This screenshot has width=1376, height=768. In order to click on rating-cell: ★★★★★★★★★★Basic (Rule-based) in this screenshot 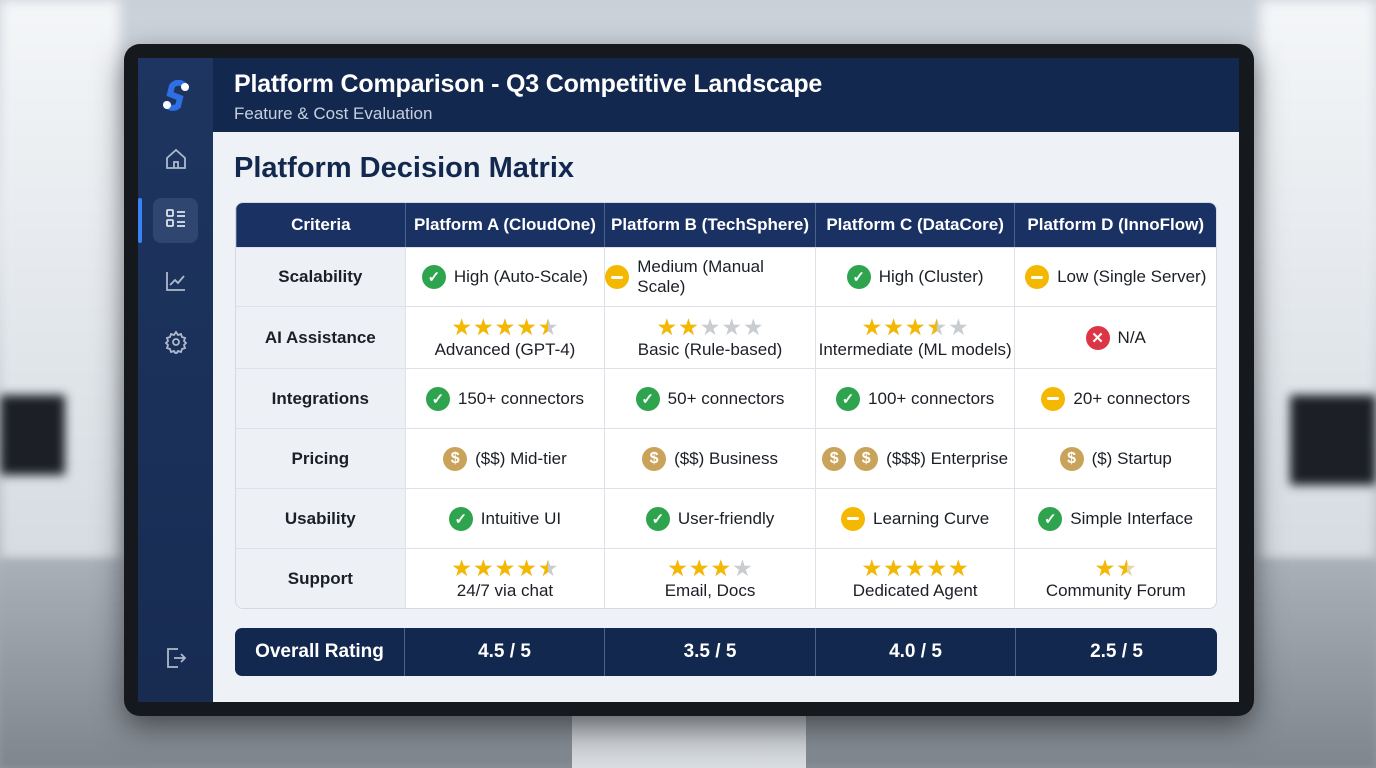, I will do `click(710, 336)`.